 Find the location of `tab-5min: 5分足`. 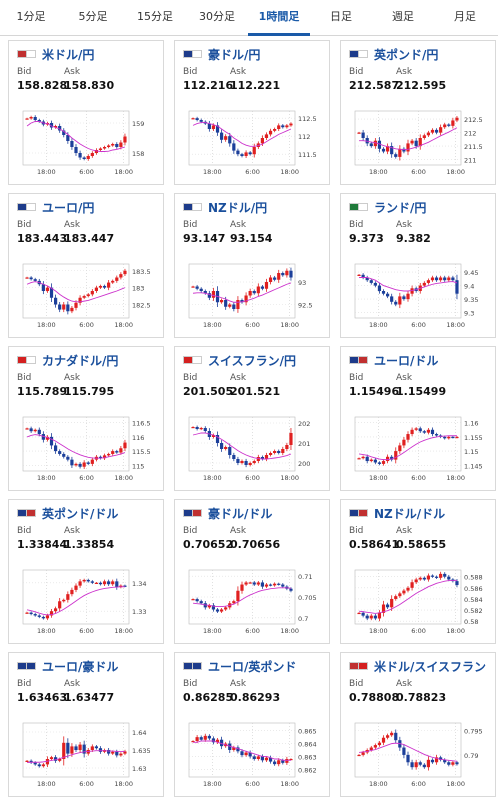

tab-5min: 5分足 is located at coordinates (93, 16).